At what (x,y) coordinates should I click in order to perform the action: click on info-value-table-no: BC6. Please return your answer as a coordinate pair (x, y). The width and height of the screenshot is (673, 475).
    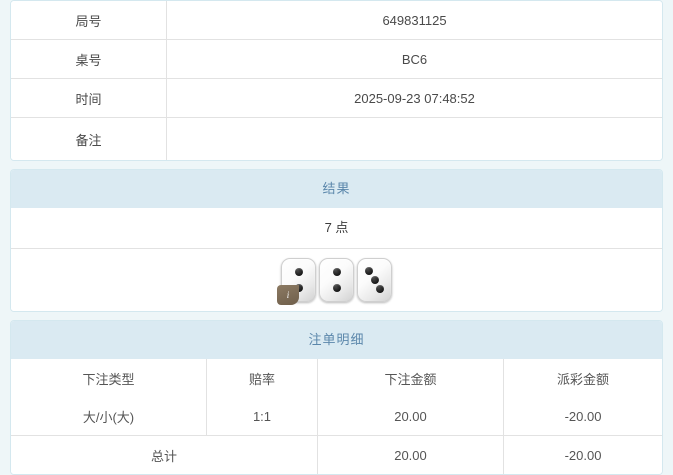
    Looking at the image, I should click on (414, 59).